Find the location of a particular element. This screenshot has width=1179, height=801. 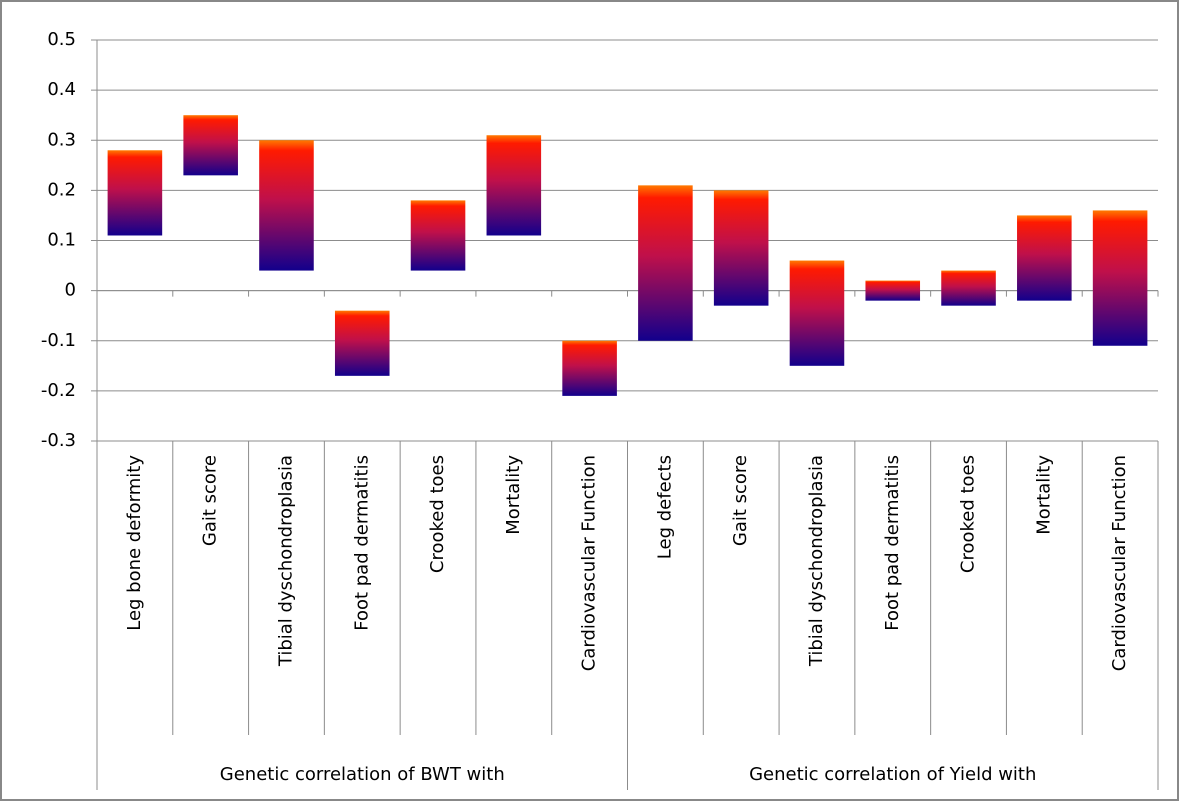

group-label: Genetic correlation of BWT with is located at coordinates (362, 774).